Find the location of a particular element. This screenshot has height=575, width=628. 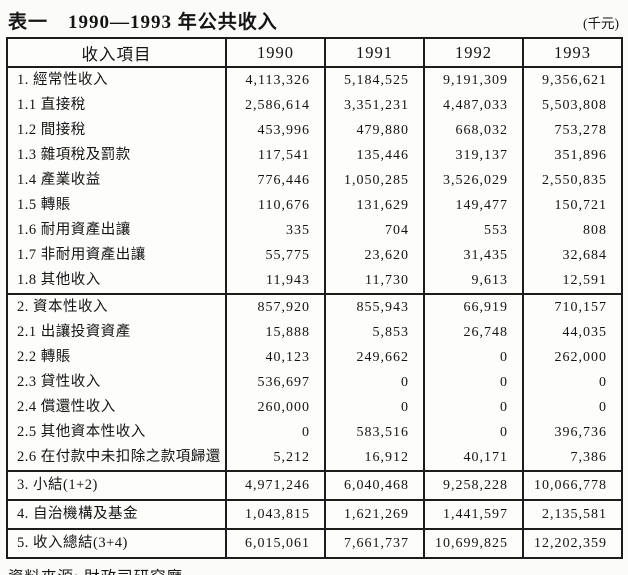

cell-value: 131,629 is located at coordinates (374, 205).